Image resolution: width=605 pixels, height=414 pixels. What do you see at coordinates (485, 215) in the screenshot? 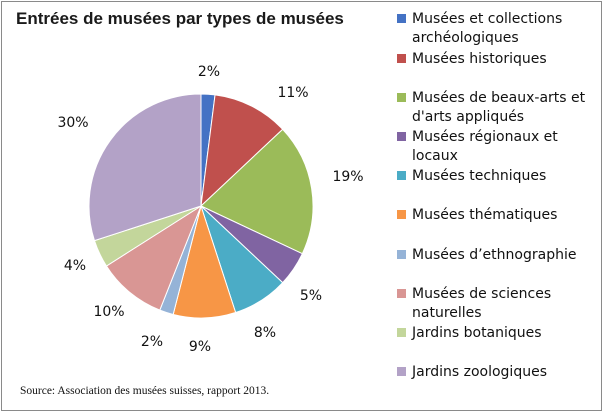
I see `legend-label: Musées thématiques` at bounding box center [485, 215].